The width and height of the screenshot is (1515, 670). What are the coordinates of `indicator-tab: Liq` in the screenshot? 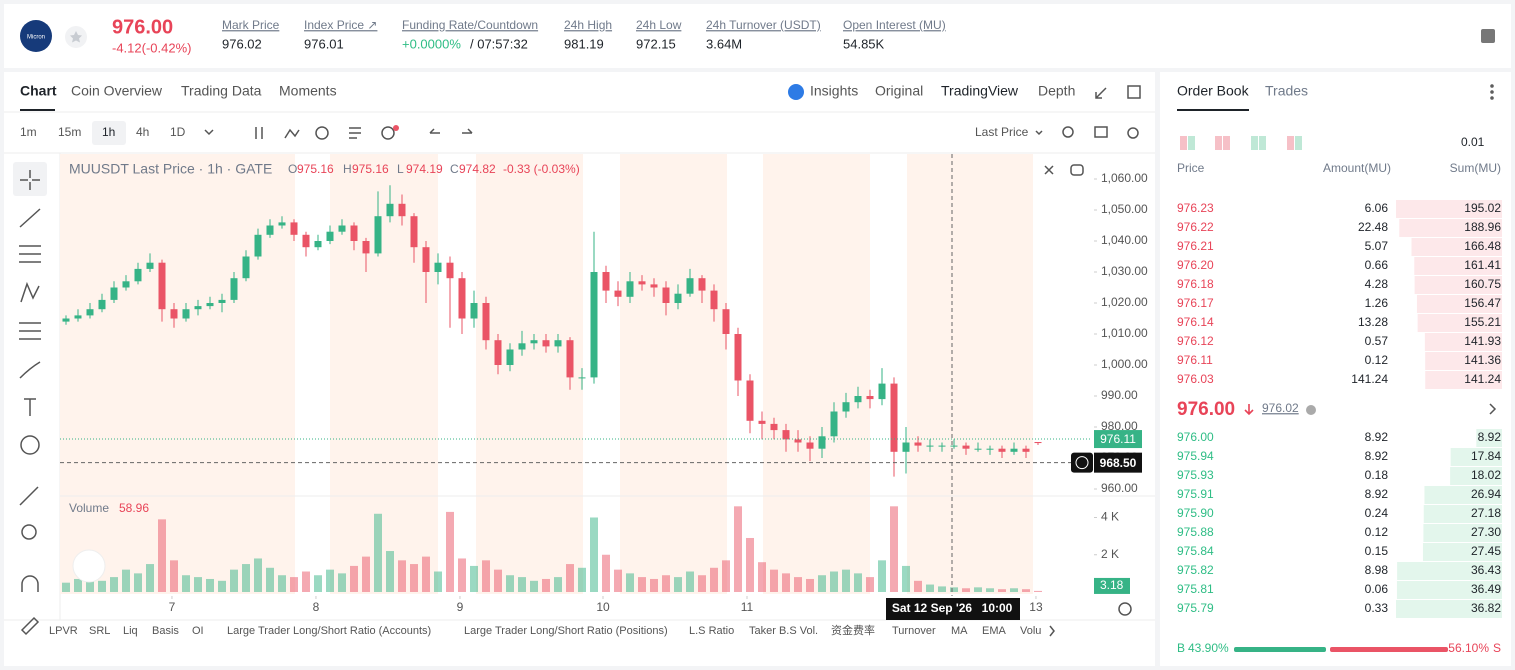 It's located at (130, 631).